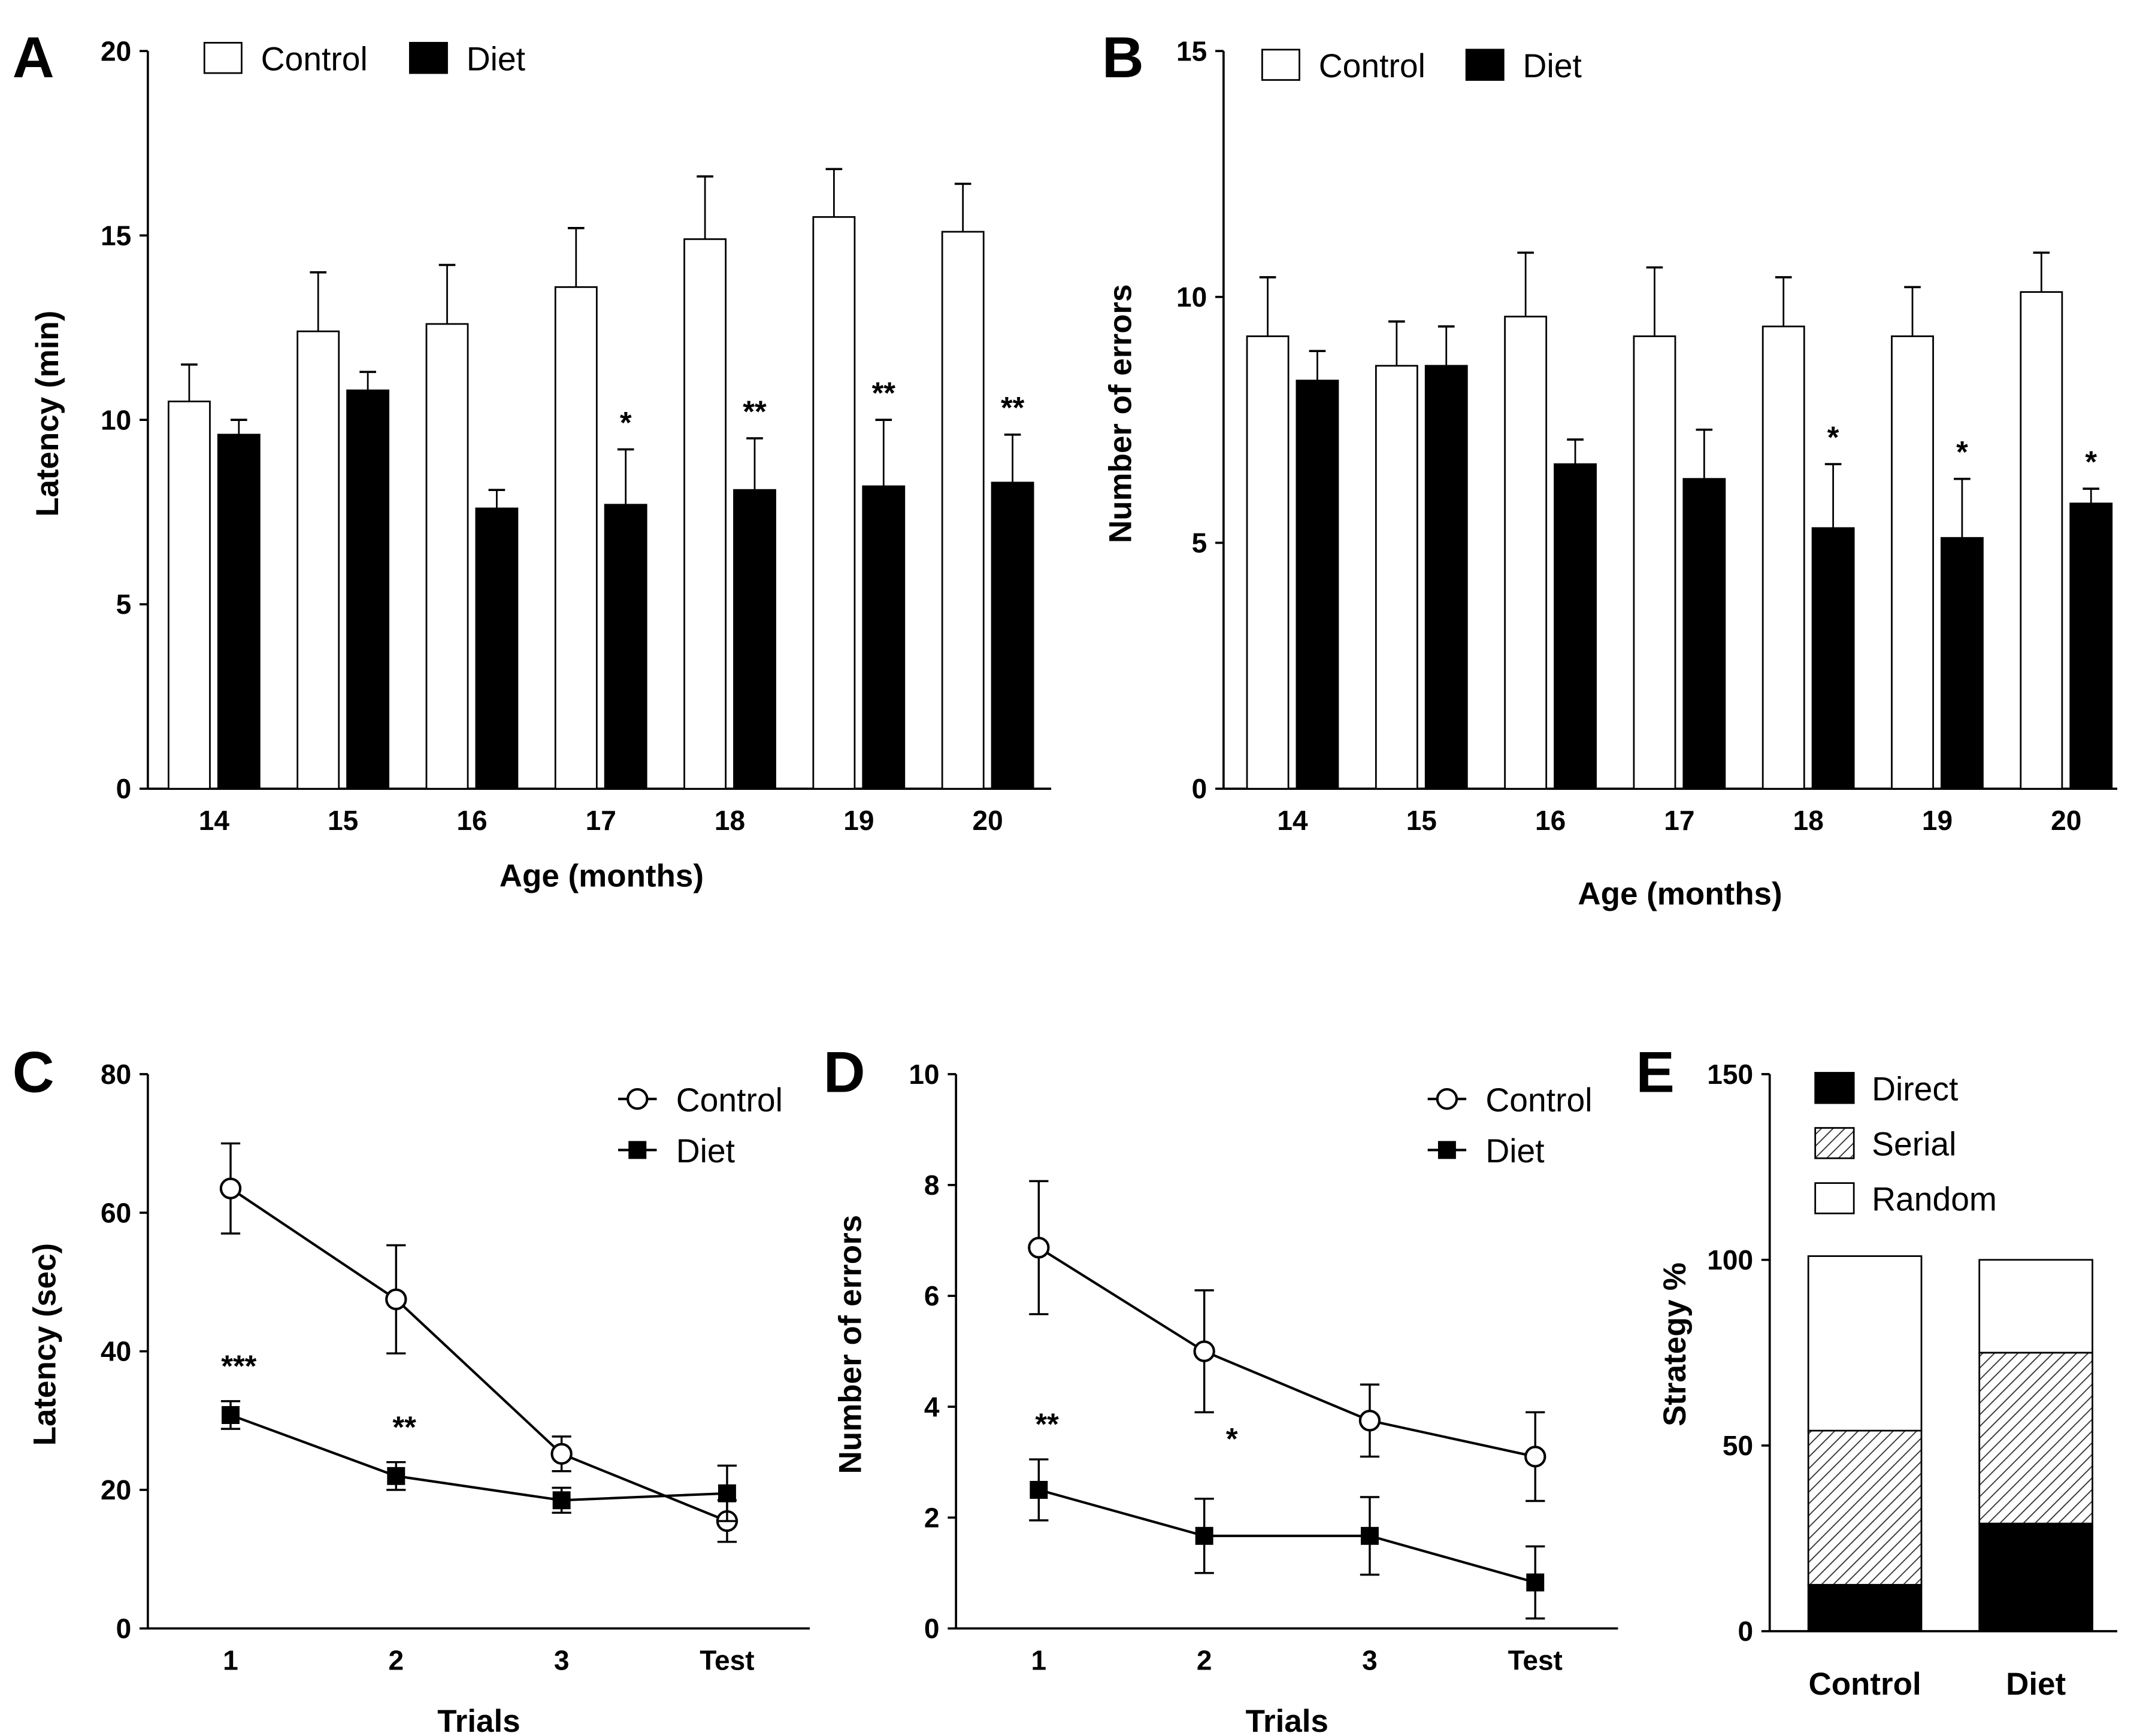 The width and height of the screenshot is (2152, 1736). Describe the element at coordinates (116, 1212) in the screenshot. I see `y-tick-label: 60` at that location.